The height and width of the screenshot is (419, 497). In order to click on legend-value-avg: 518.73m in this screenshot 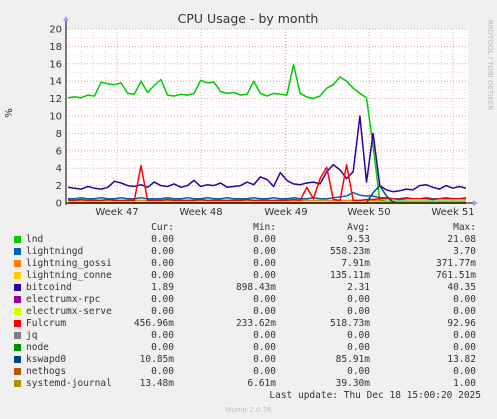, I will do `click(349, 323)`.